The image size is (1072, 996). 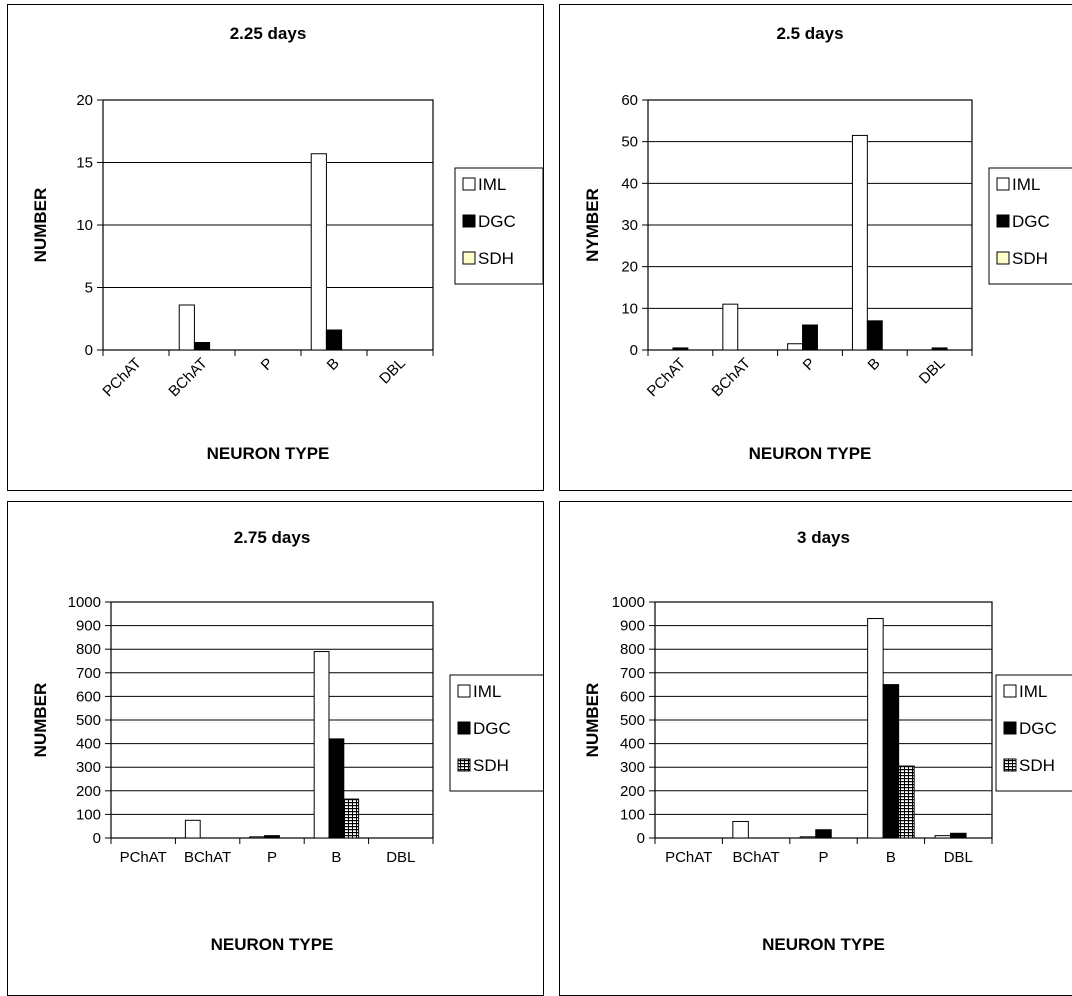 I want to click on y-tick-label: 30, so click(x=629, y=225).